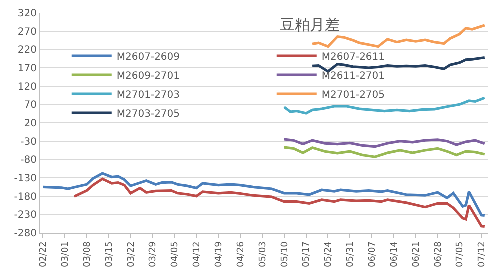 This screenshot has height=276, width=500. I want to click on x-tick-label: 05/31, so click(351, 255).